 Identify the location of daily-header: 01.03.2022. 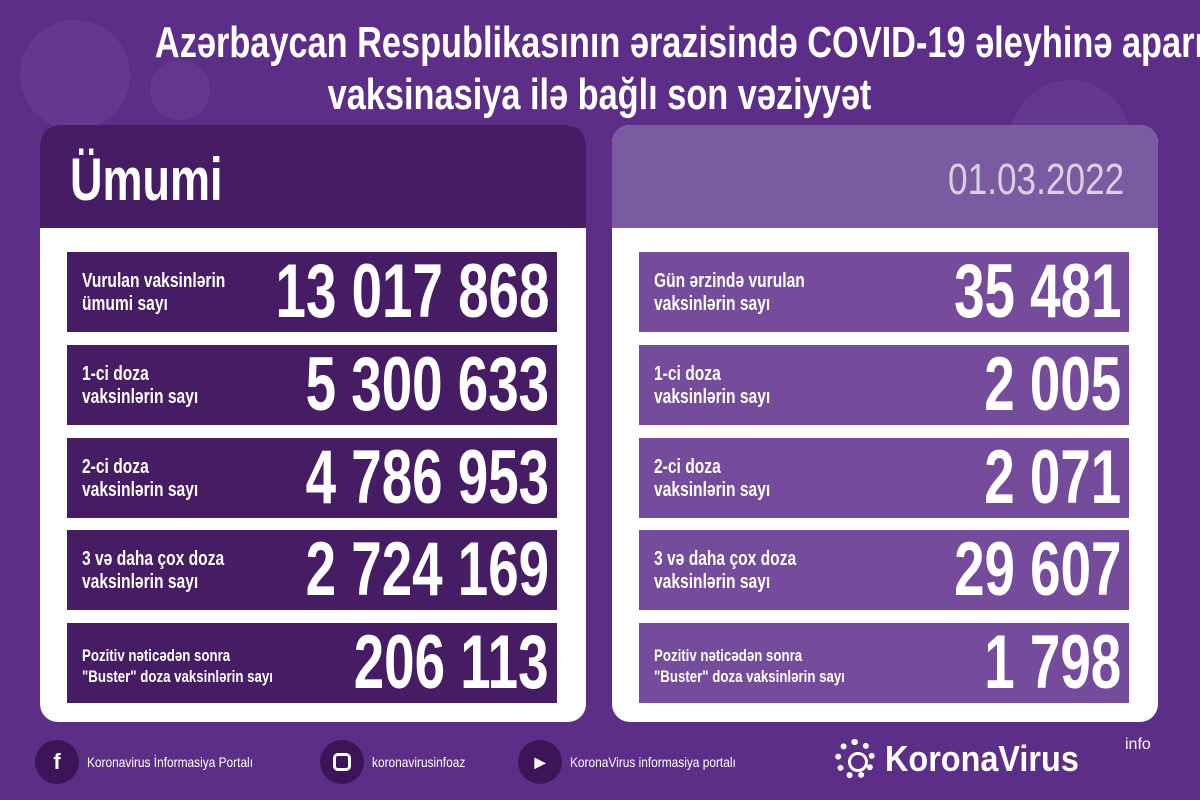
(885, 176).